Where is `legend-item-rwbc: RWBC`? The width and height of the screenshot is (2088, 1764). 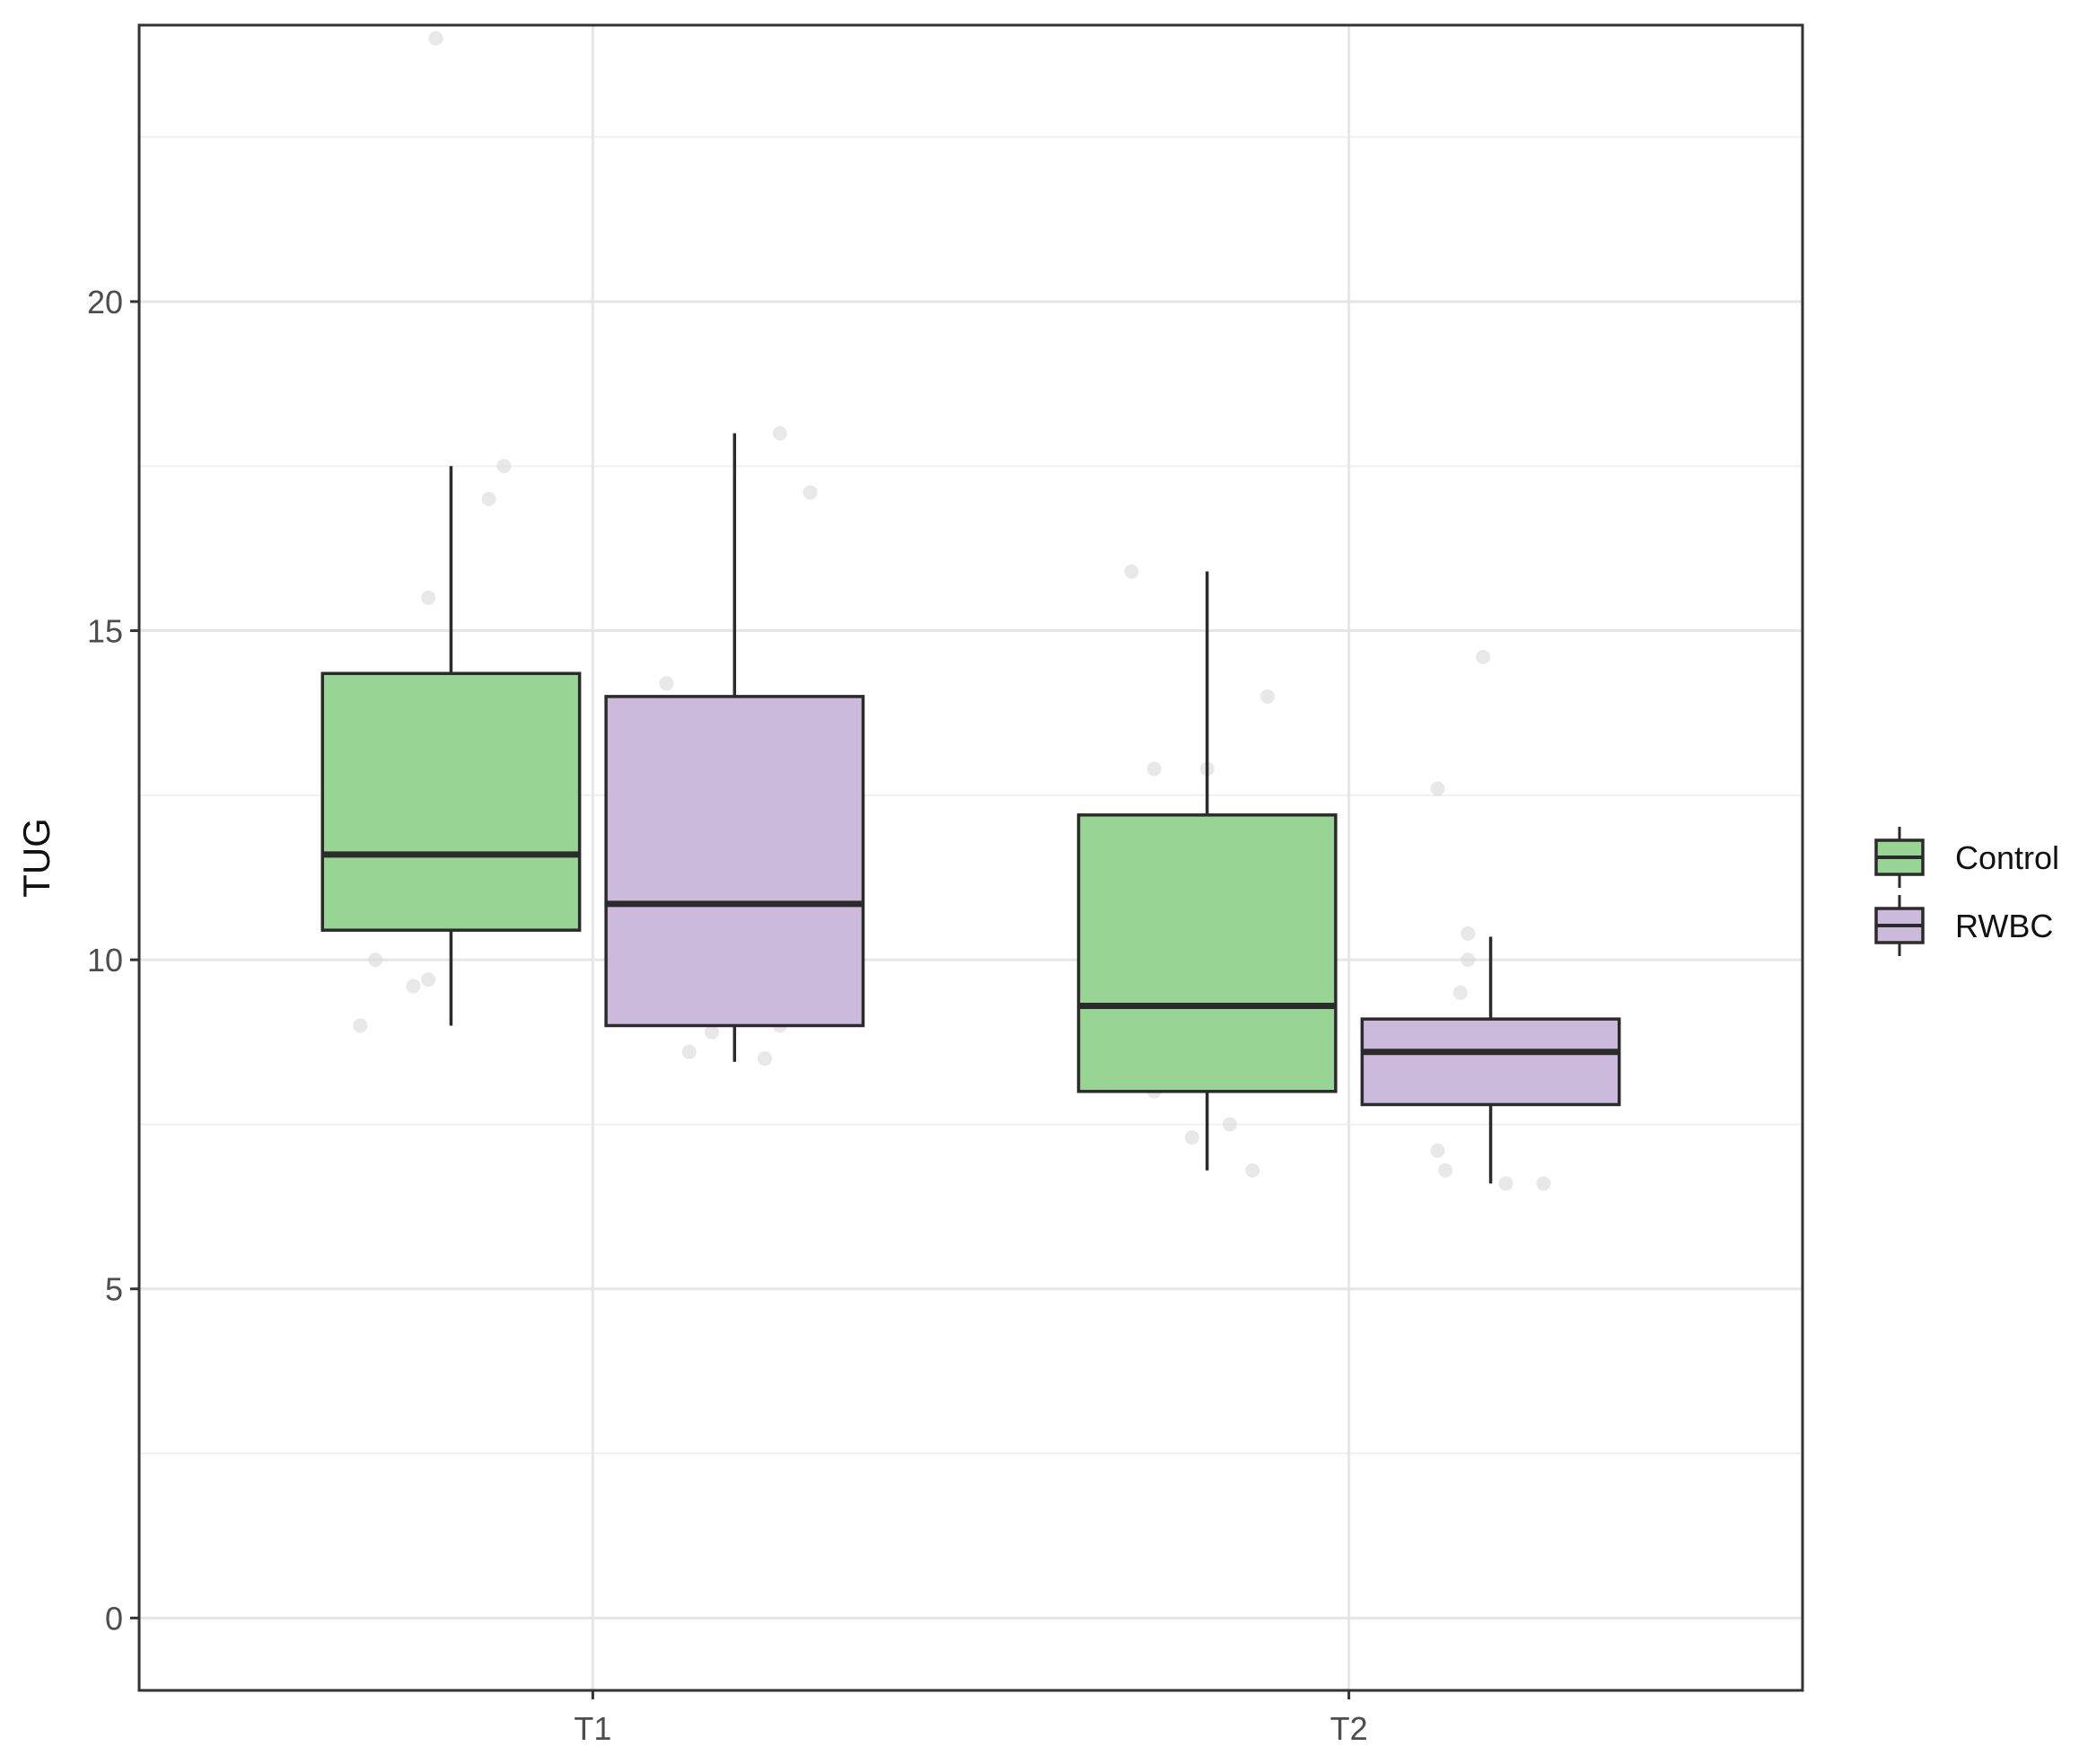 legend-item-rwbc: RWBC is located at coordinates (1963, 925).